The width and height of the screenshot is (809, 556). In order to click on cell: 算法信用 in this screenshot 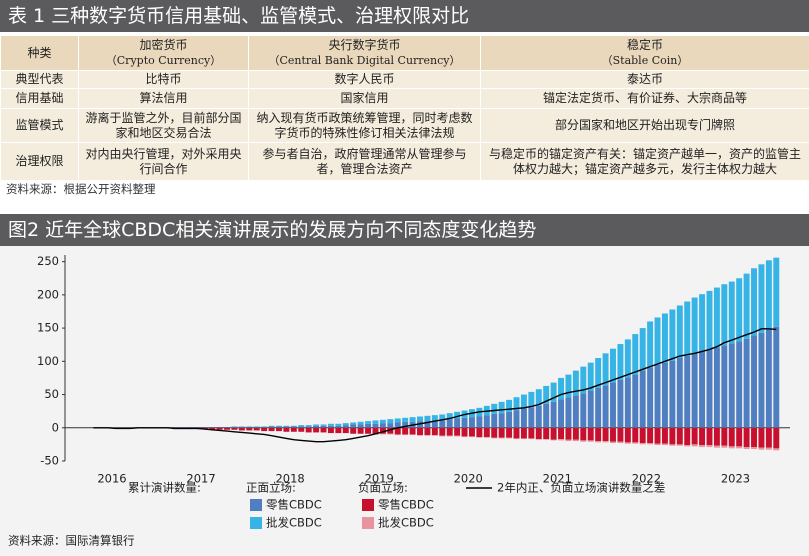, I will do `click(163, 98)`.